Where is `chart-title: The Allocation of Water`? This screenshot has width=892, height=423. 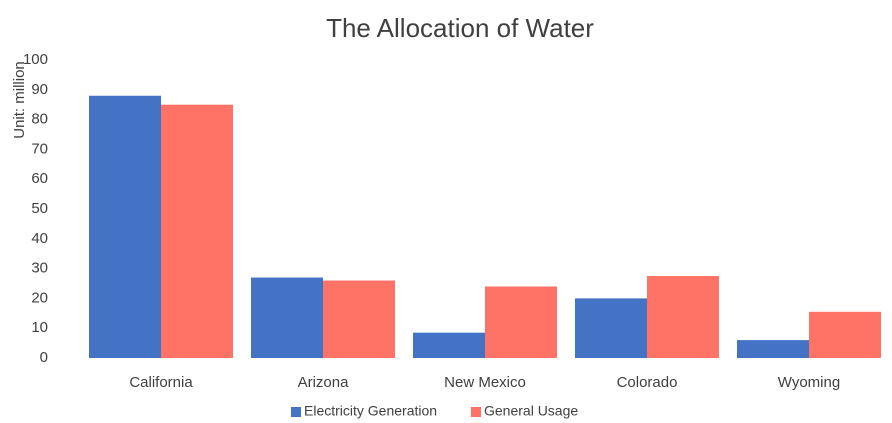
chart-title: The Allocation of Water is located at coordinates (460, 28).